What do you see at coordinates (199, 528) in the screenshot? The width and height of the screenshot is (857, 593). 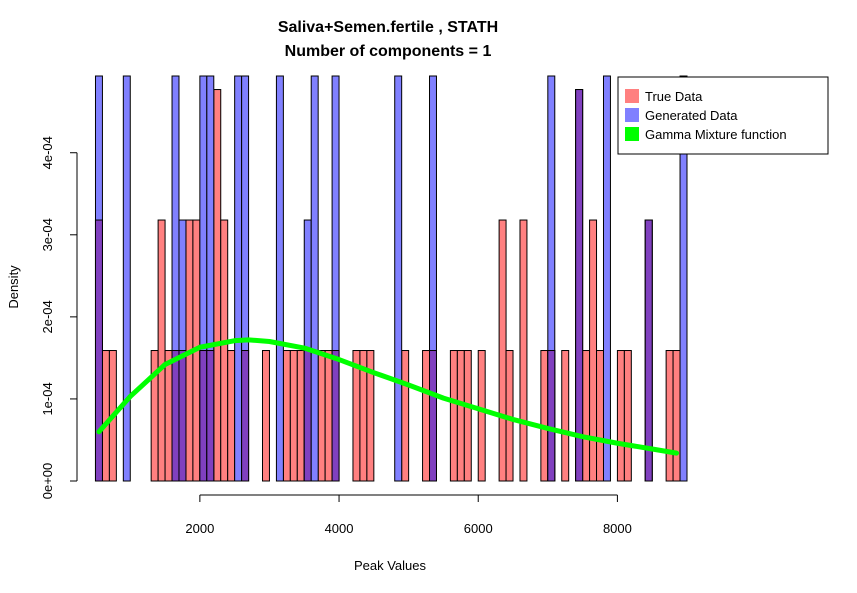 I see `x-tick-label: 2000` at bounding box center [199, 528].